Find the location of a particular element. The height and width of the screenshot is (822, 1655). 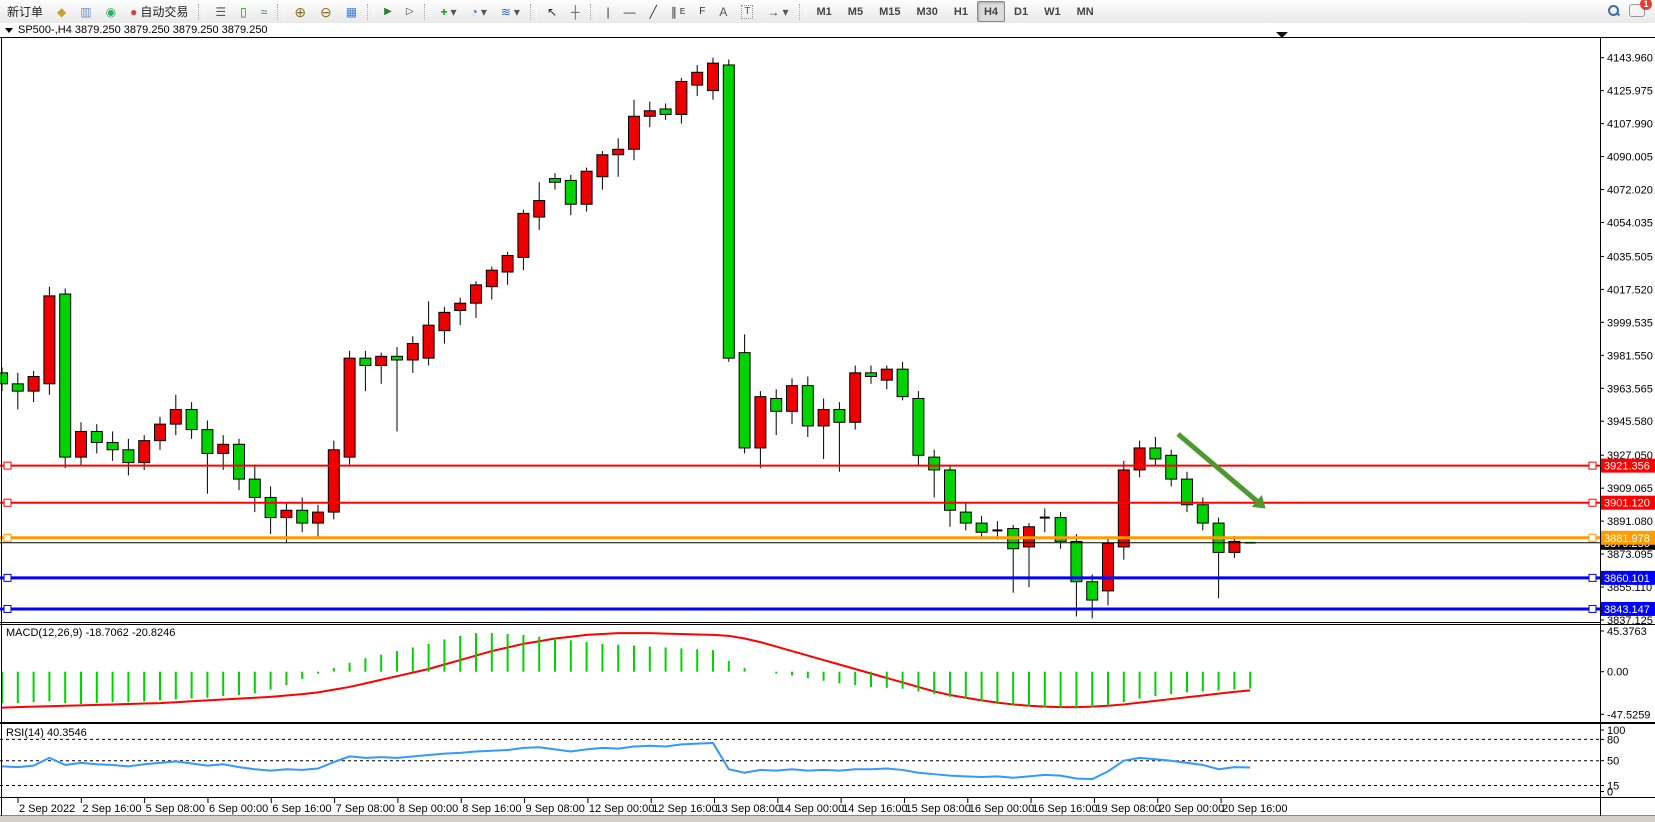

time-axis-label: 16 Sep 16:00 is located at coordinates (1064, 809).